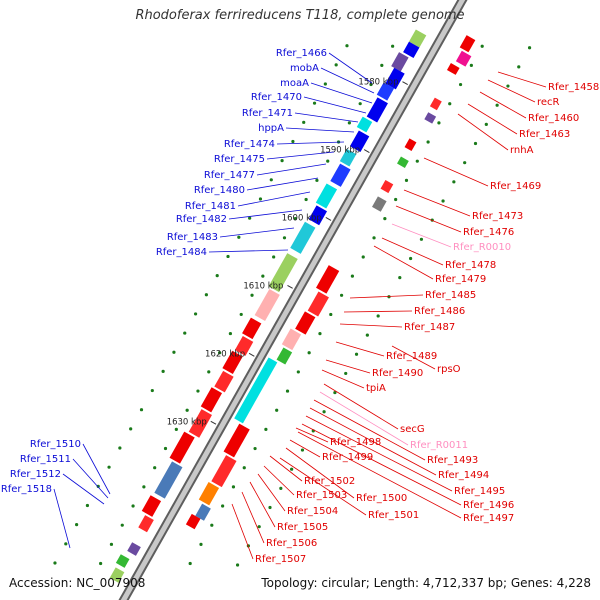  I want to click on gene-label: Rfer_1490, so click(397, 373).